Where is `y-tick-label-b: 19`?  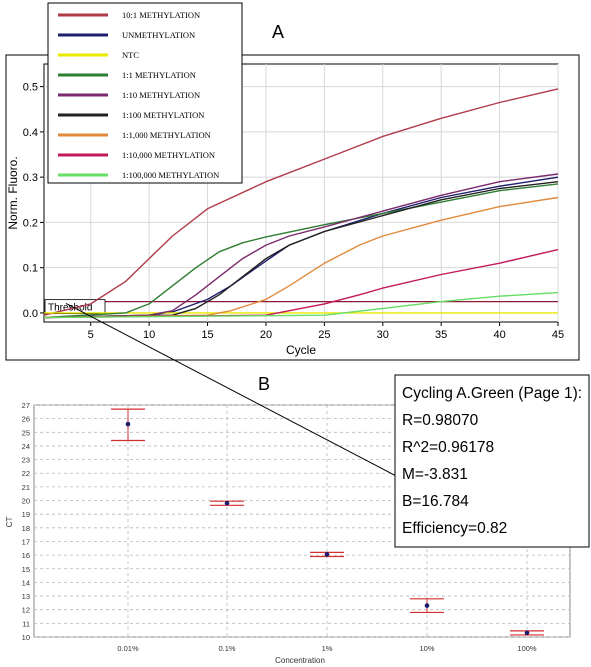 y-tick-label-b: 19 is located at coordinates (26, 514).